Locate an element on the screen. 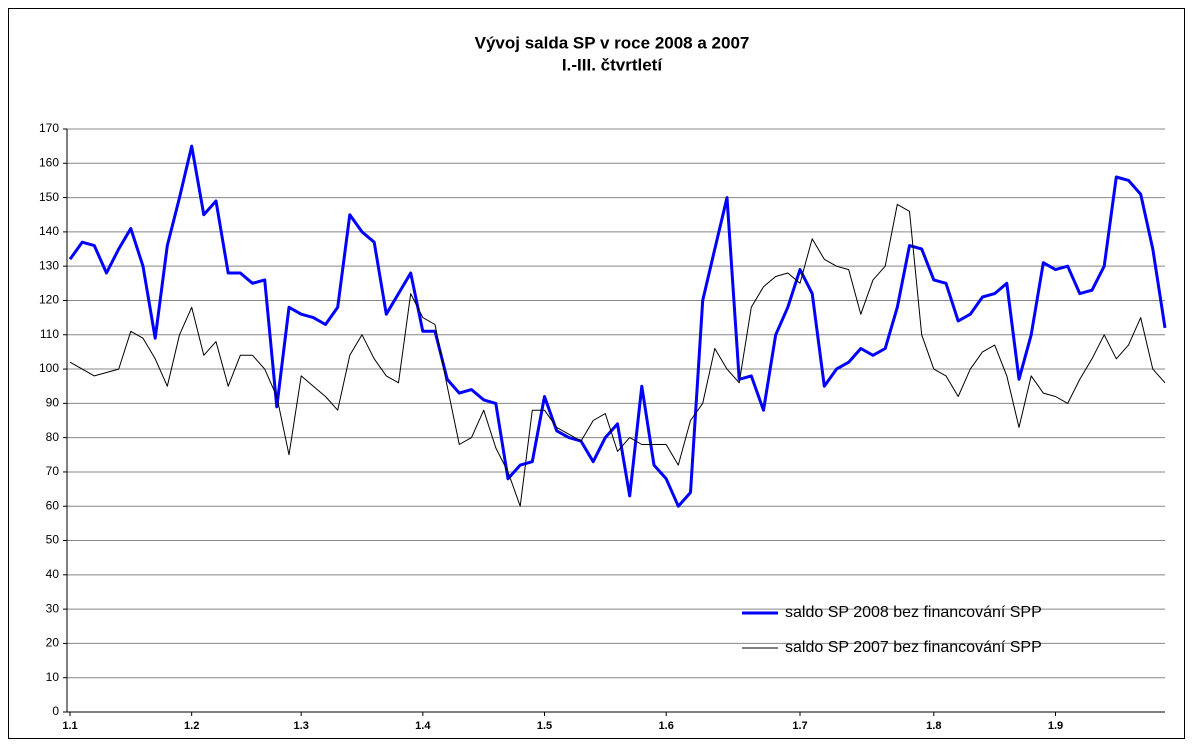  chart-subtitle: I.-III. čtvrtletí is located at coordinates (612, 64).